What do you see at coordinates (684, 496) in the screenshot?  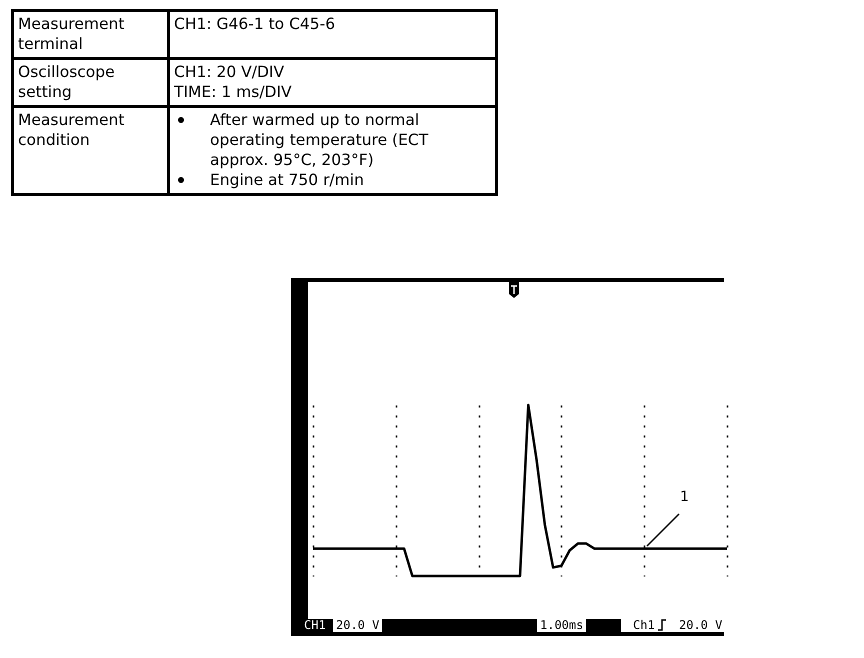 I see `annotation: 1` at bounding box center [684, 496].